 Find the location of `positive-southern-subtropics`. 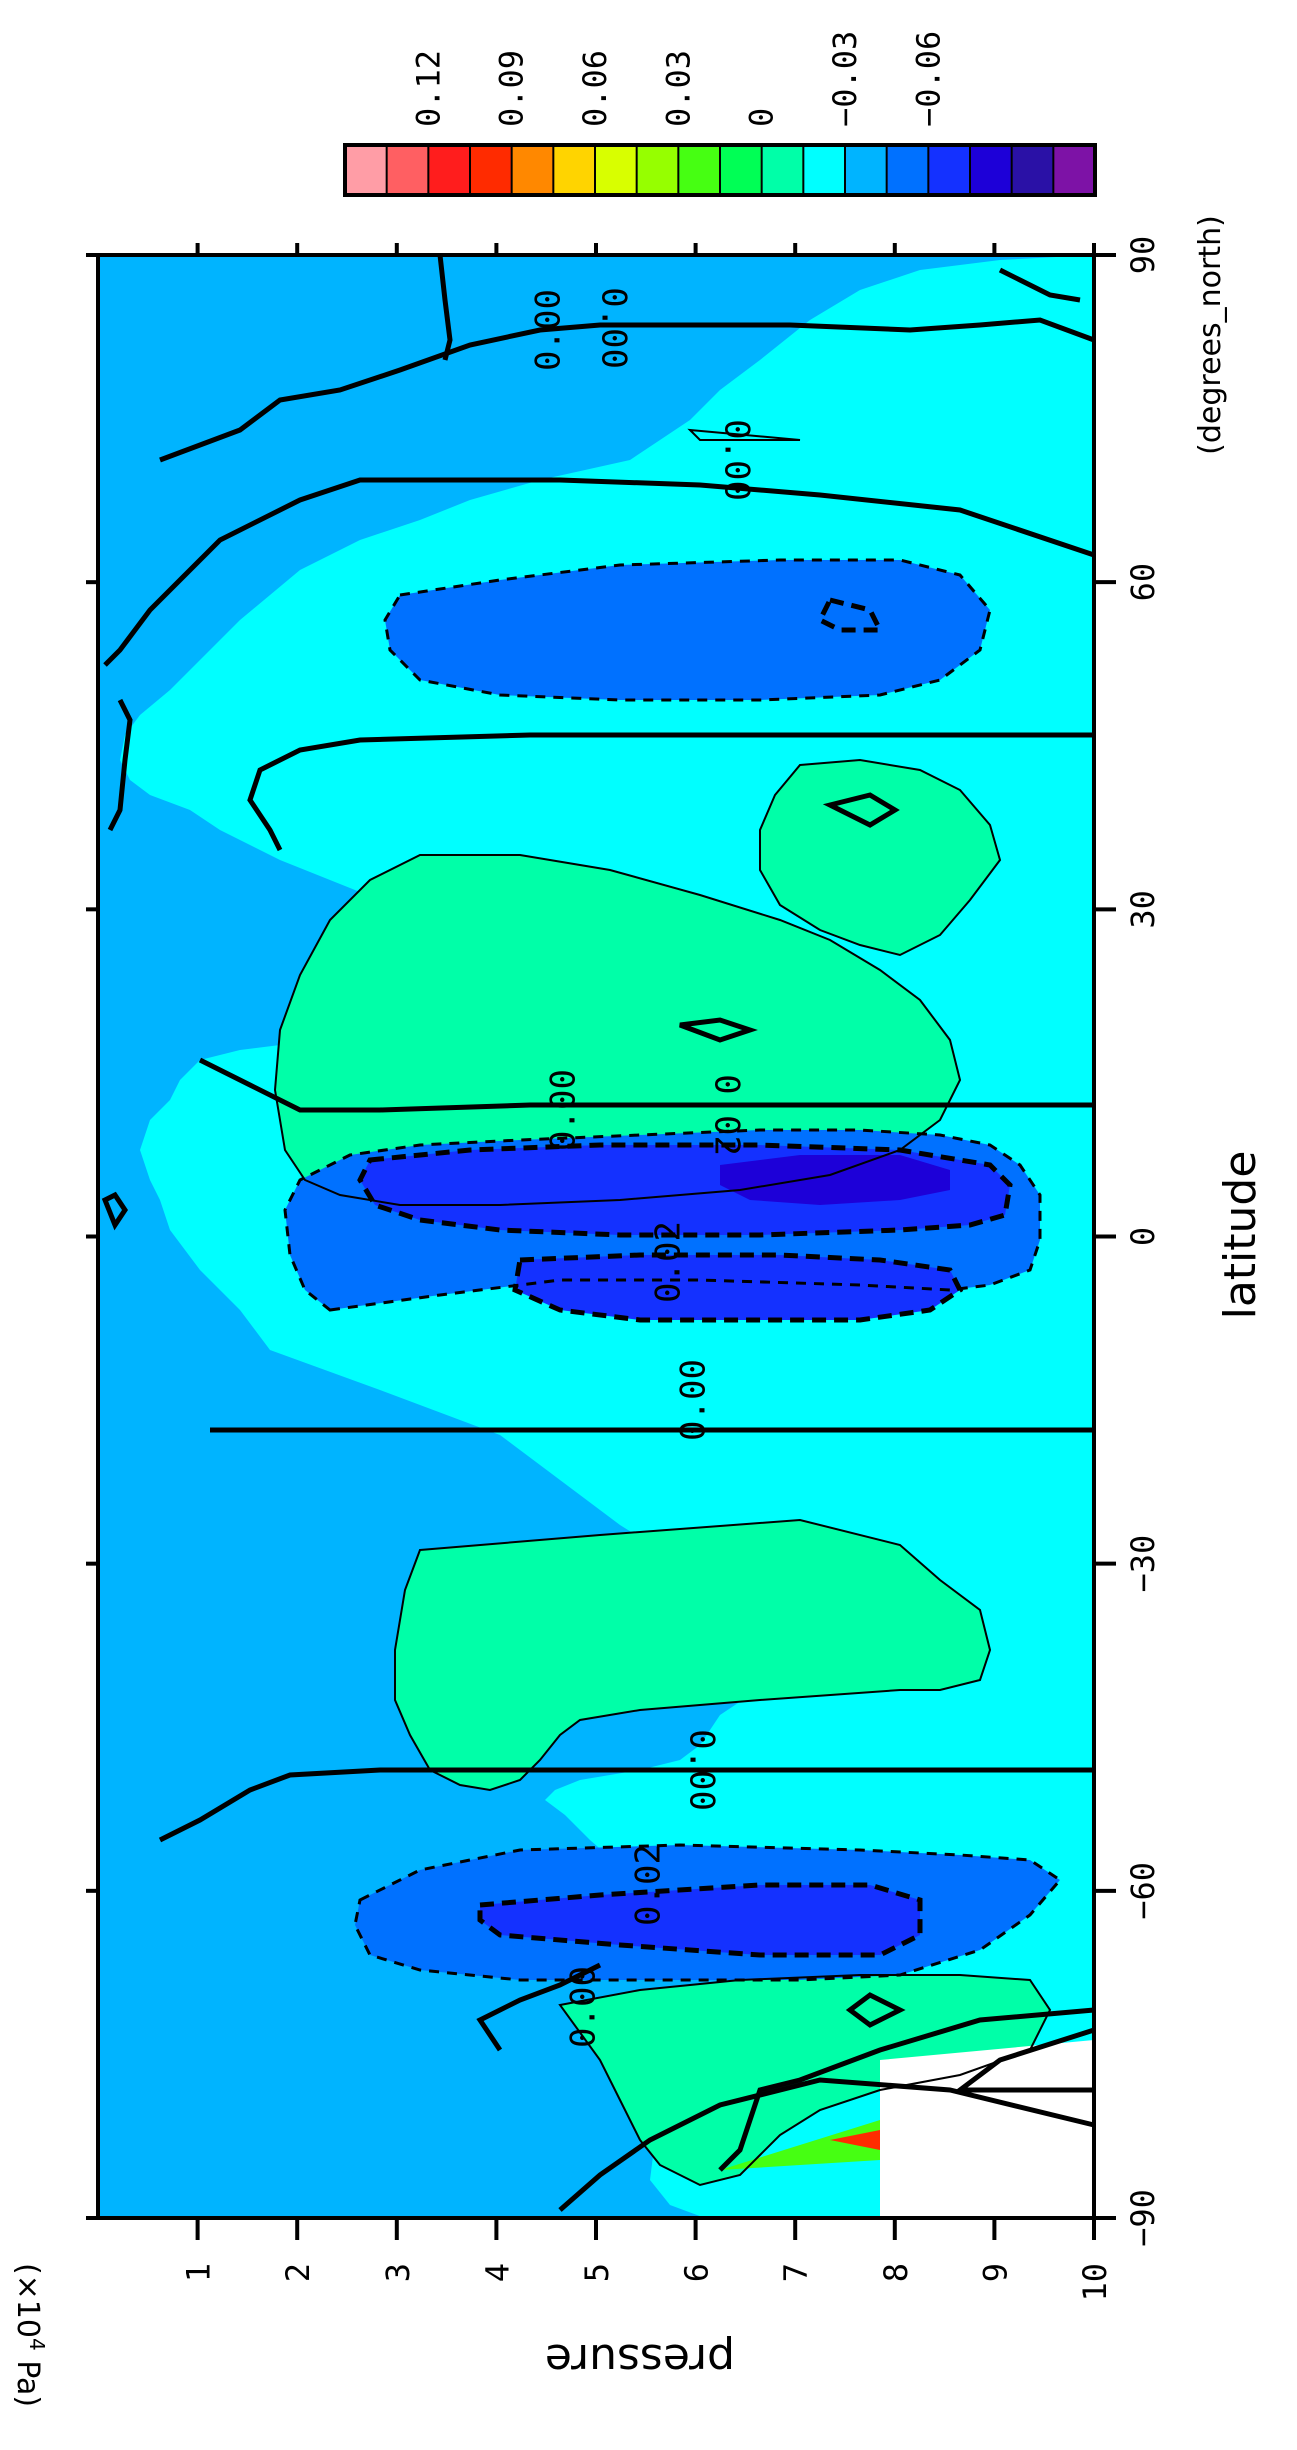

positive-southern-subtropics is located at coordinates (692, 1655).